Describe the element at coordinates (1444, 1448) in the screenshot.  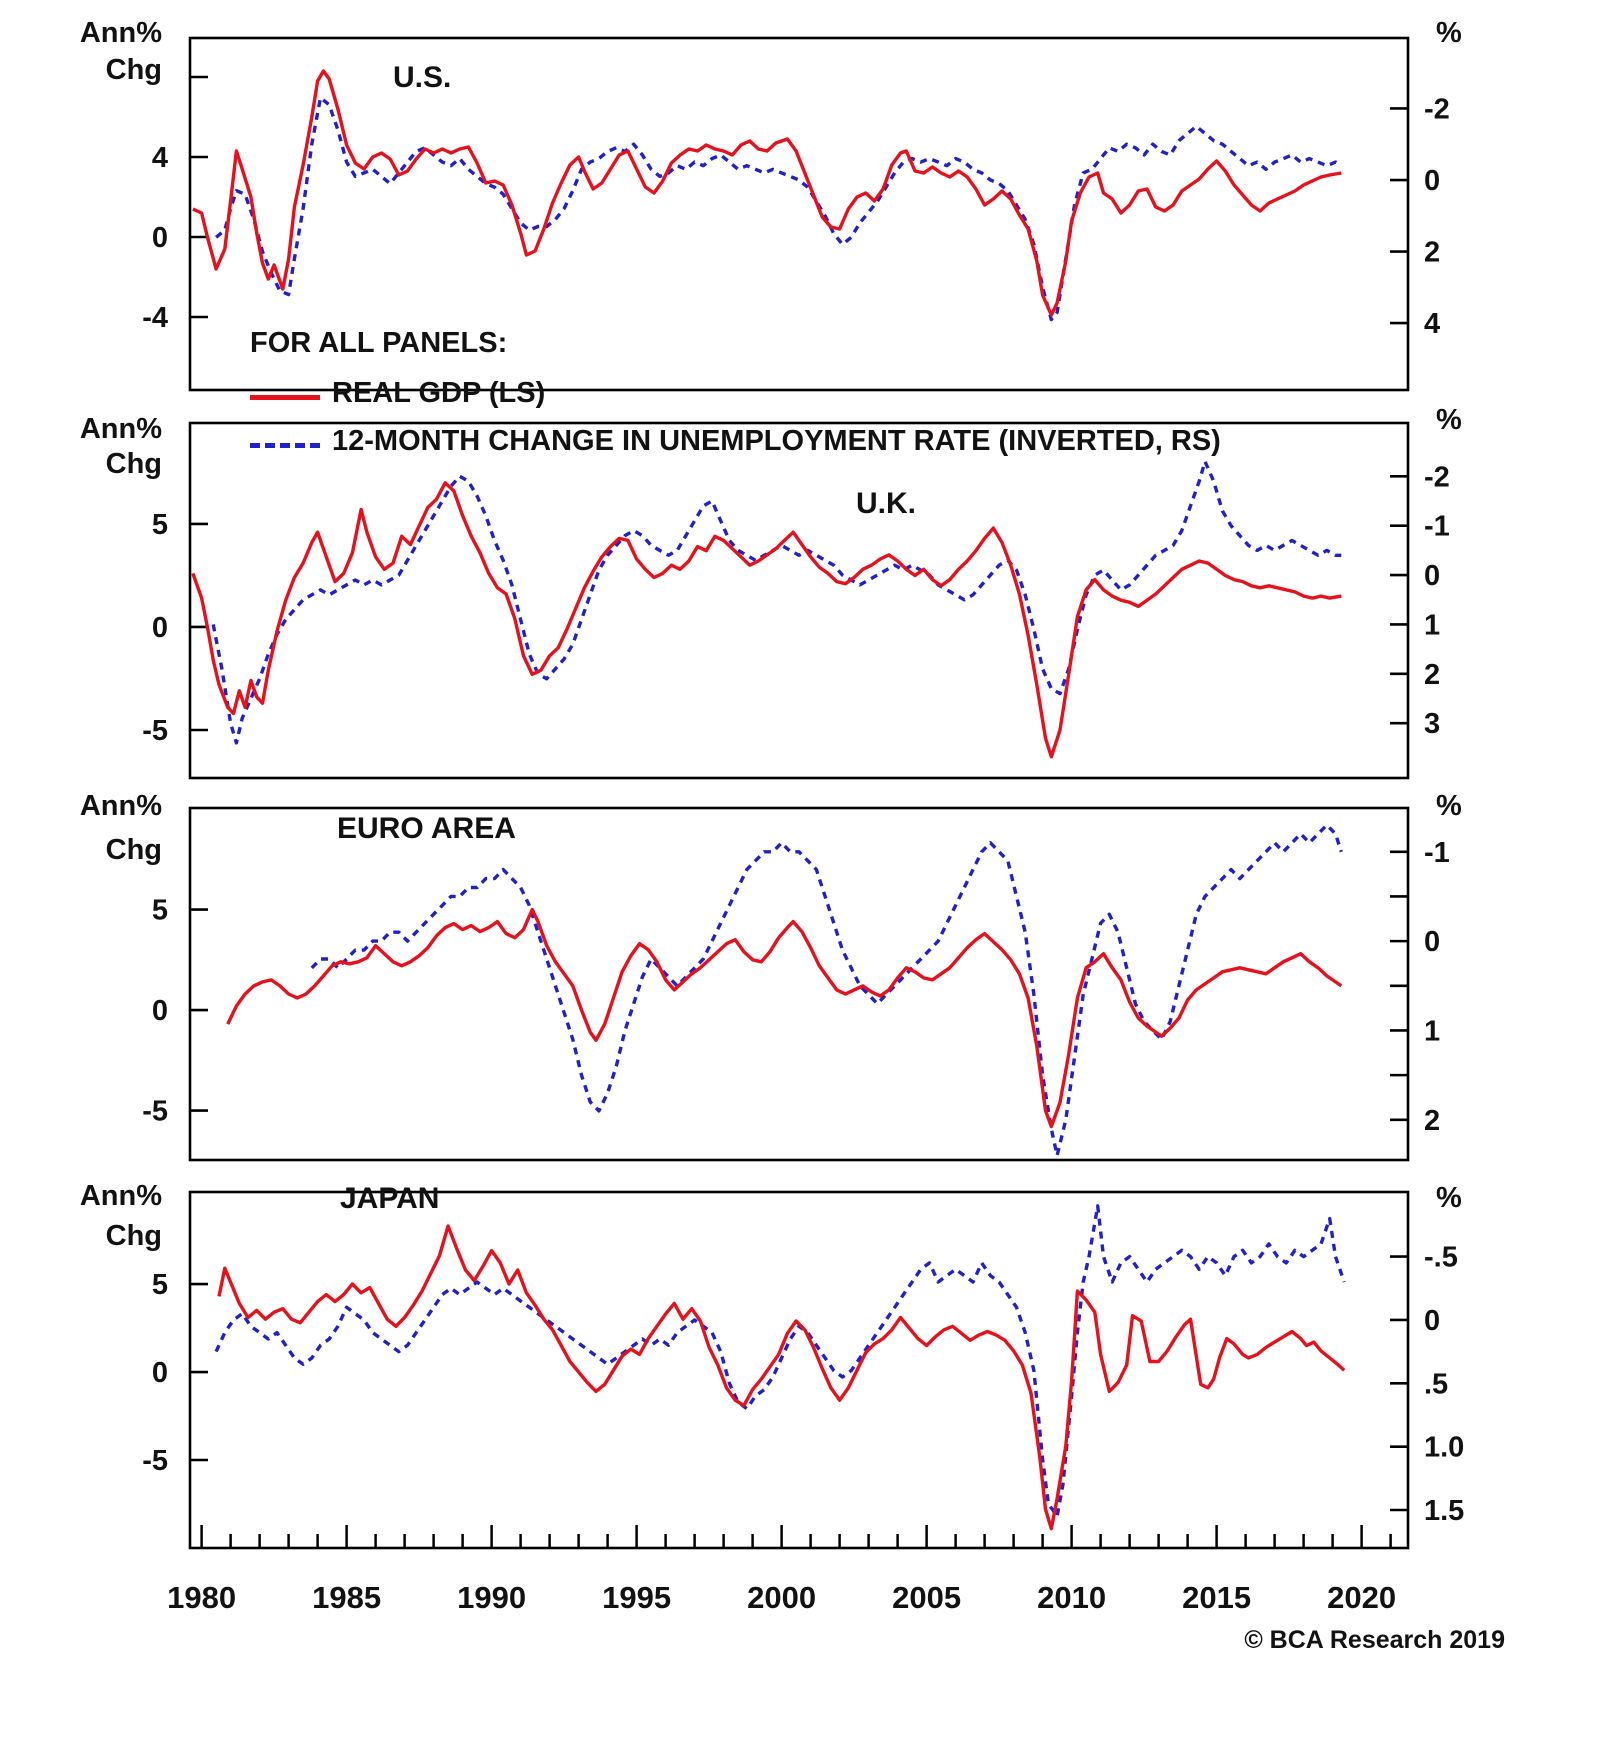
I see `right-axis-tick-label: 1.0` at that location.